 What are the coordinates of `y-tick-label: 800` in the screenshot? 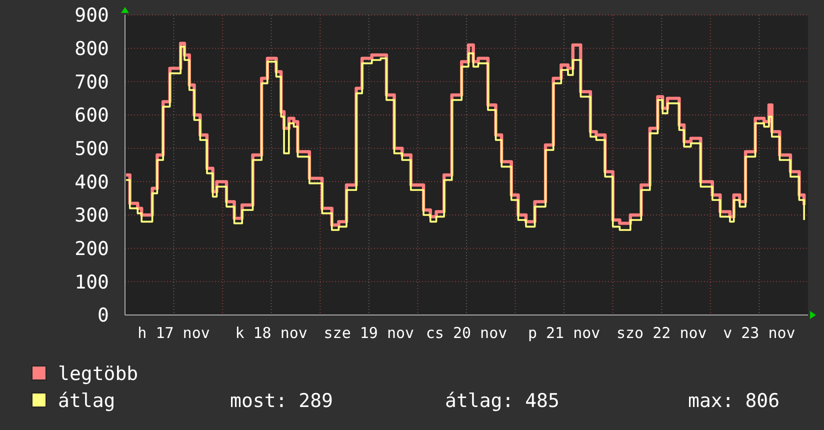 It's located at (91, 49).